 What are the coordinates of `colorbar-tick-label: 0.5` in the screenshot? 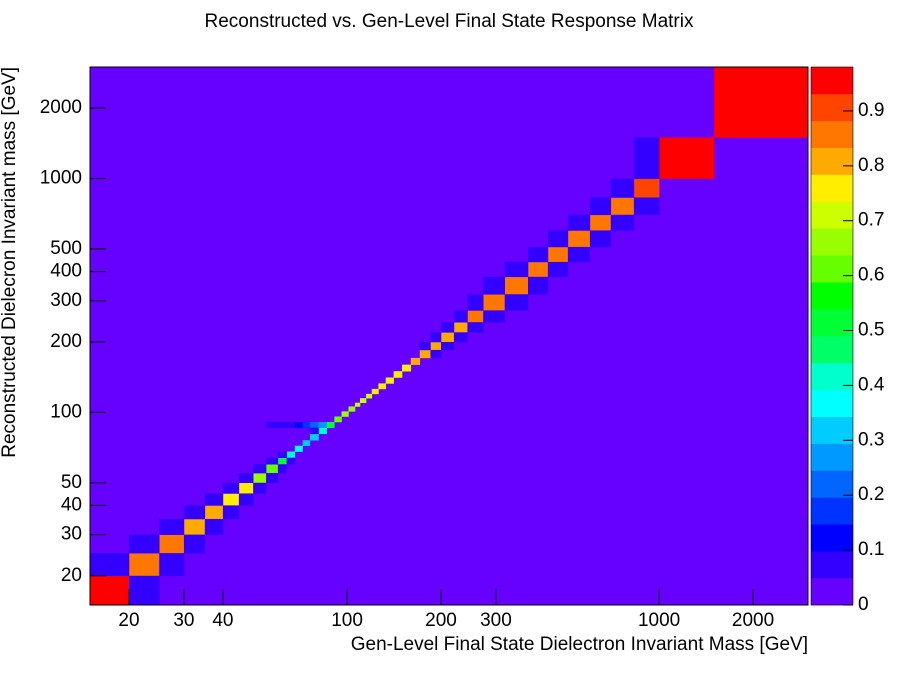 It's located at (871, 330).